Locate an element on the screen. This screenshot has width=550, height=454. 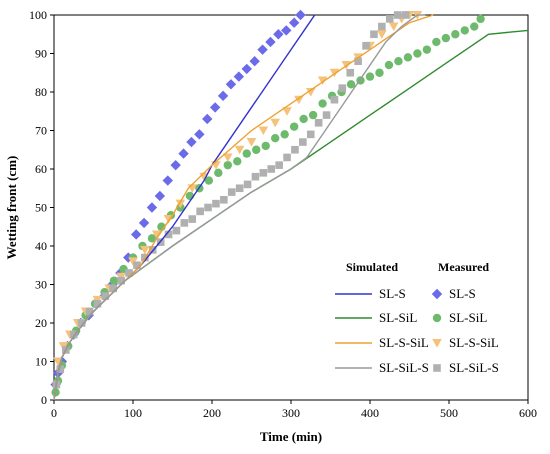
legend-simulated-label: SL-S-SiL is located at coordinates (404, 342).